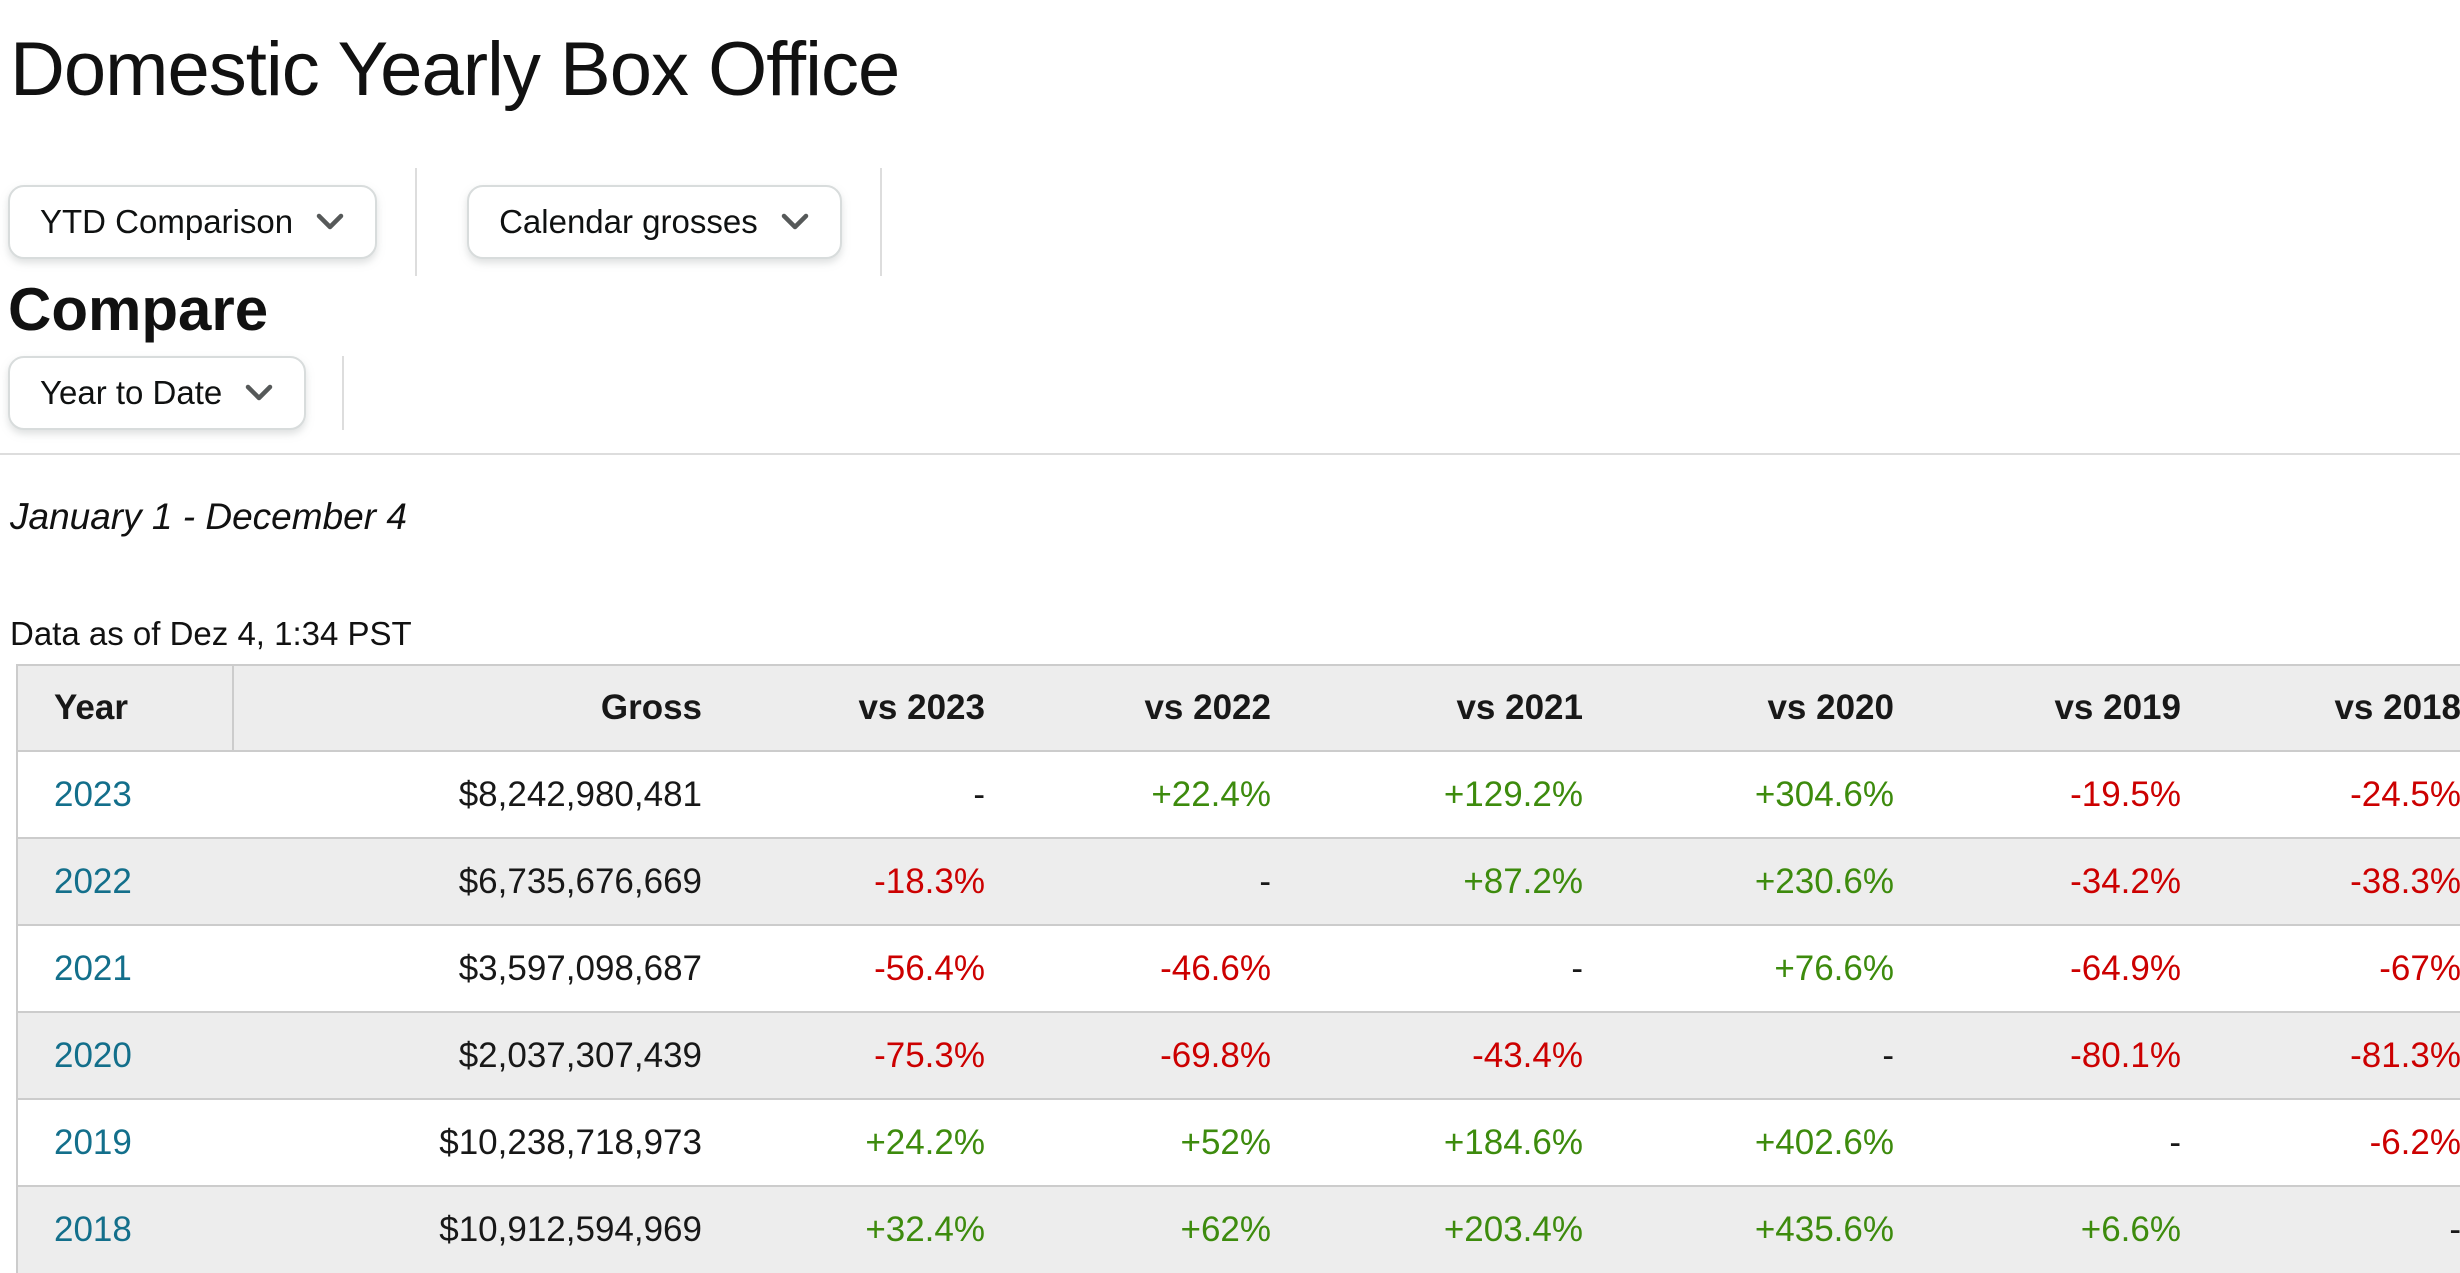 This screenshot has width=2460, height=1273. I want to click on col-header-year: Year, so click(125, 709).